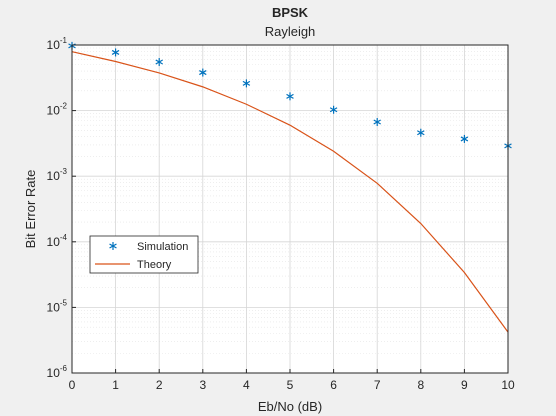 Image resolution: width=556 pixels, height=416 pixels. Describe the element at coordinates (57, 175) in the screenshot. I see `y-tick-label: 10⁻³` at that location.